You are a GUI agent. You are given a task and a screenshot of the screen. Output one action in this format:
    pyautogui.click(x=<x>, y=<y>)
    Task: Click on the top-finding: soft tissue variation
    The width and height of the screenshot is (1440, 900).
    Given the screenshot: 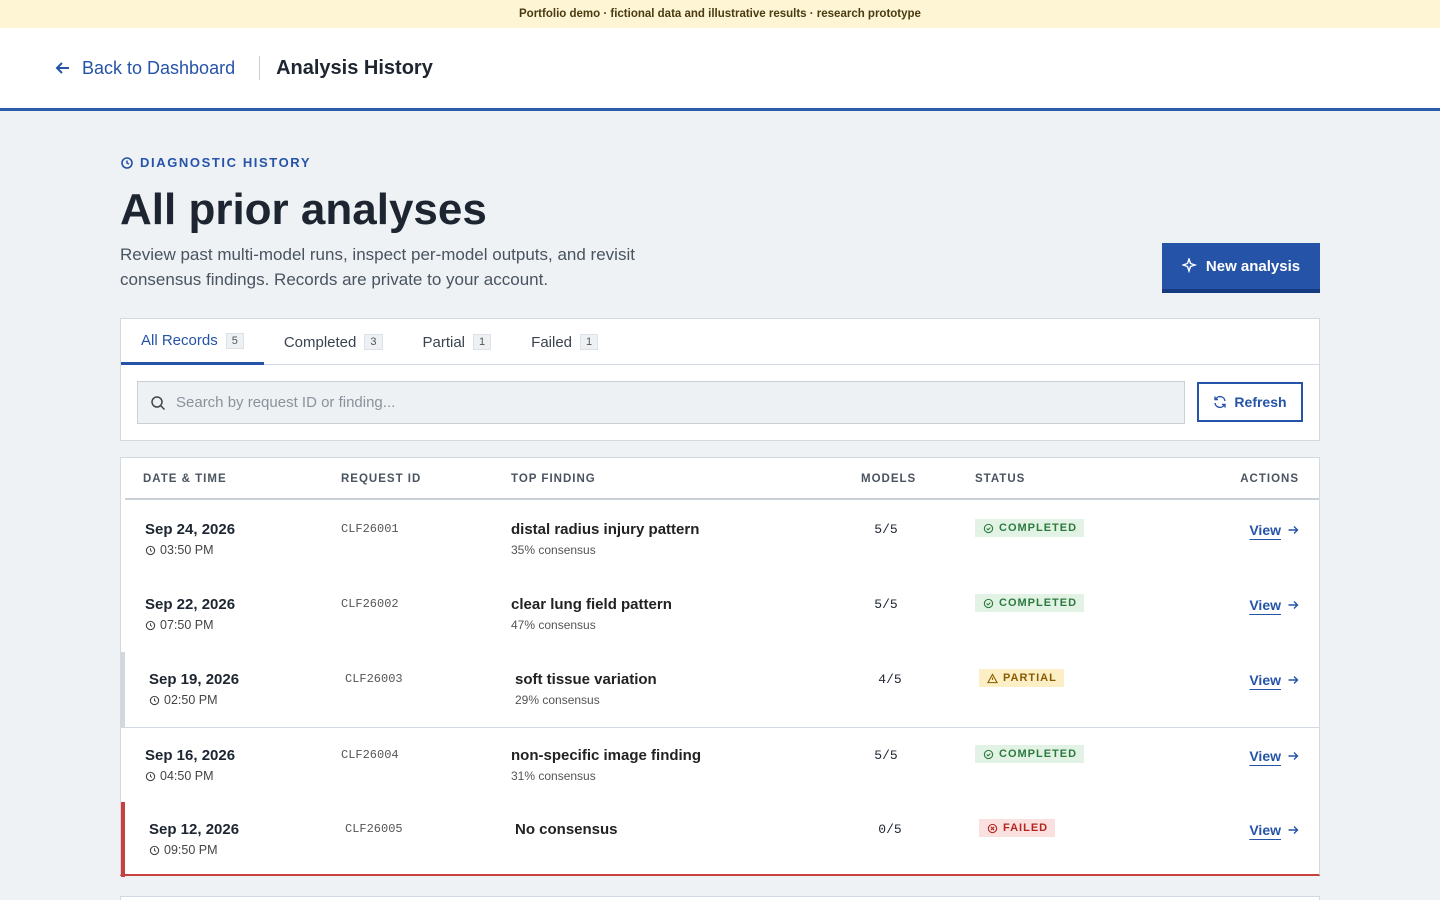 What is the action you would take?
    pyautogui.click(x=586, y=679)
    